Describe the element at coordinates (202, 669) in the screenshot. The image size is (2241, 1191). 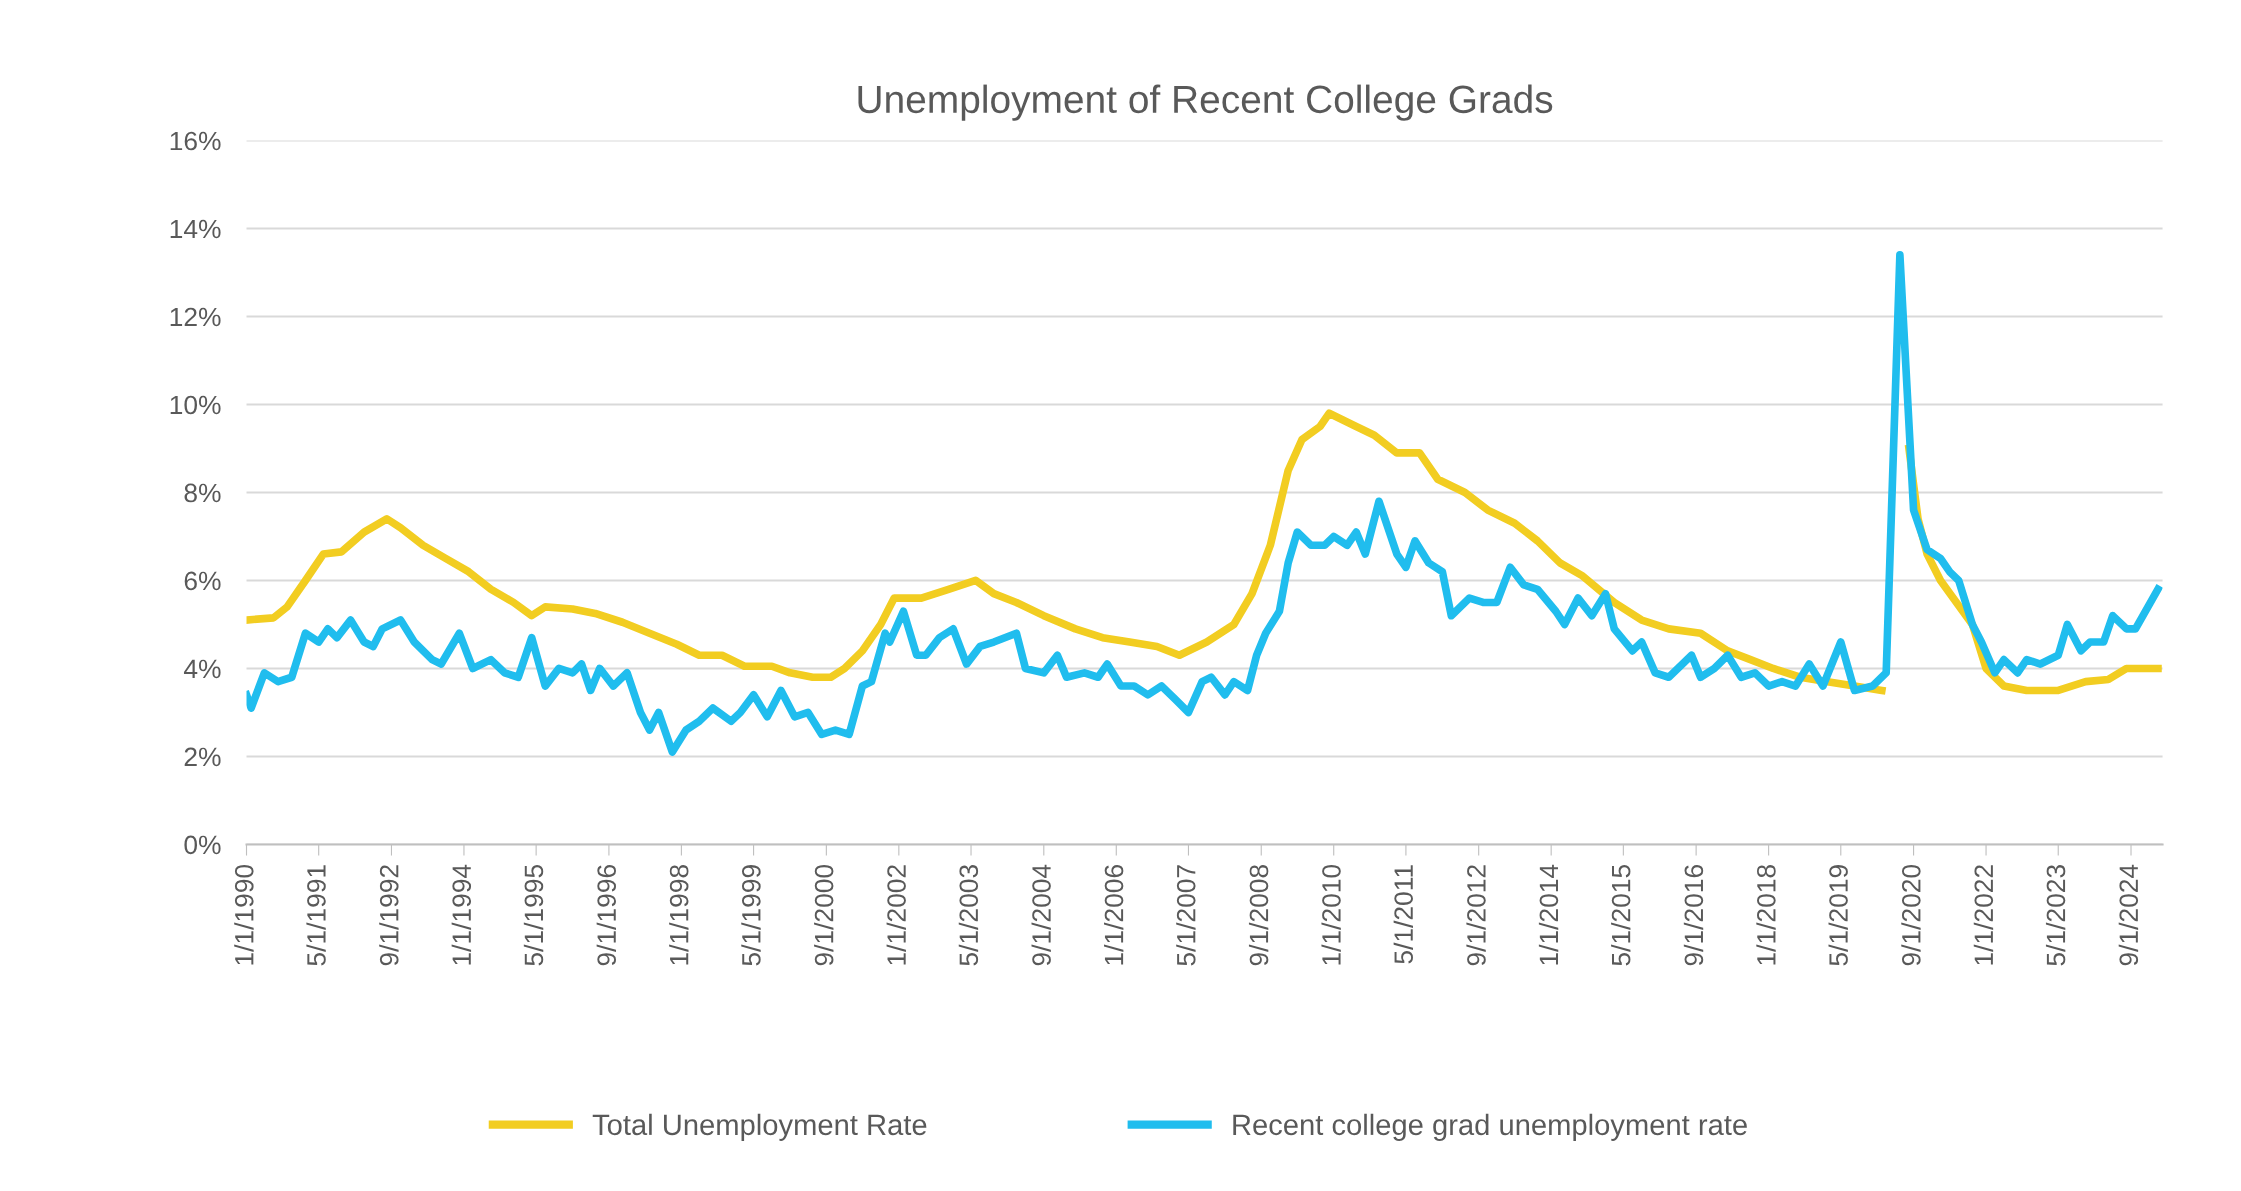
I see `y-tick-label: 4%` at that location.